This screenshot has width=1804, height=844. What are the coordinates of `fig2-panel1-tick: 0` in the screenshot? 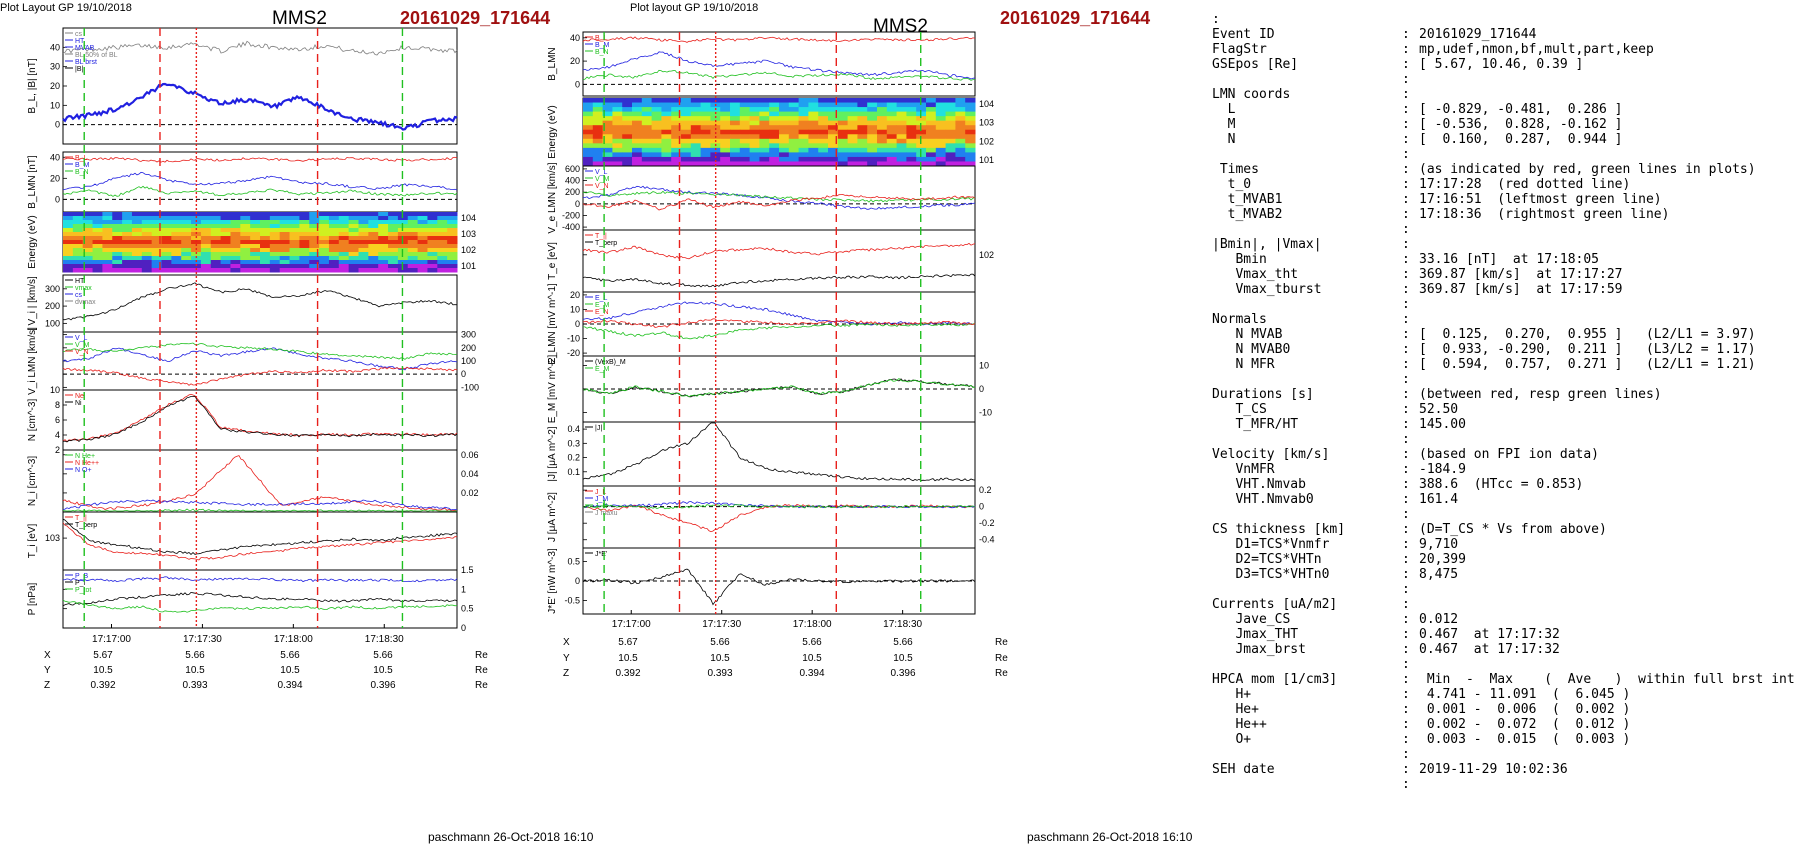 It's located at (577, 84).